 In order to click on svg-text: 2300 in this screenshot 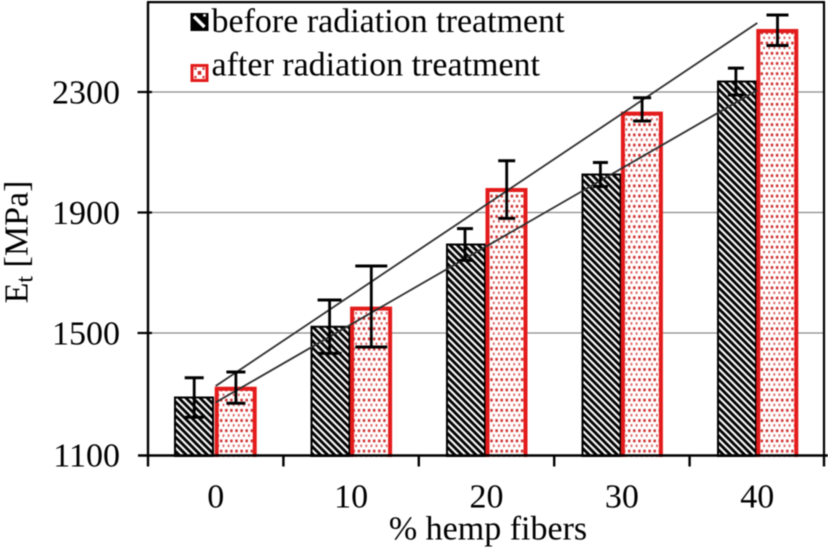, I will do `click(86, 93)`.